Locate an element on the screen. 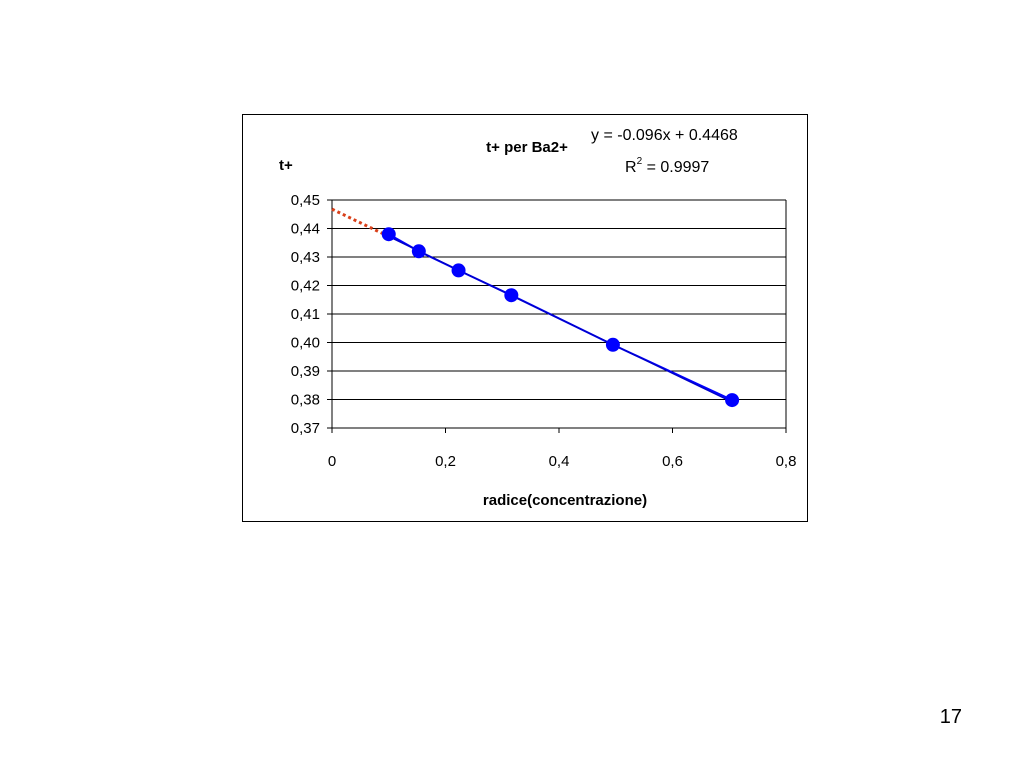 The image size is (1024, 768). y-tick-label: 0,39 is located at coordinates (305, 371).